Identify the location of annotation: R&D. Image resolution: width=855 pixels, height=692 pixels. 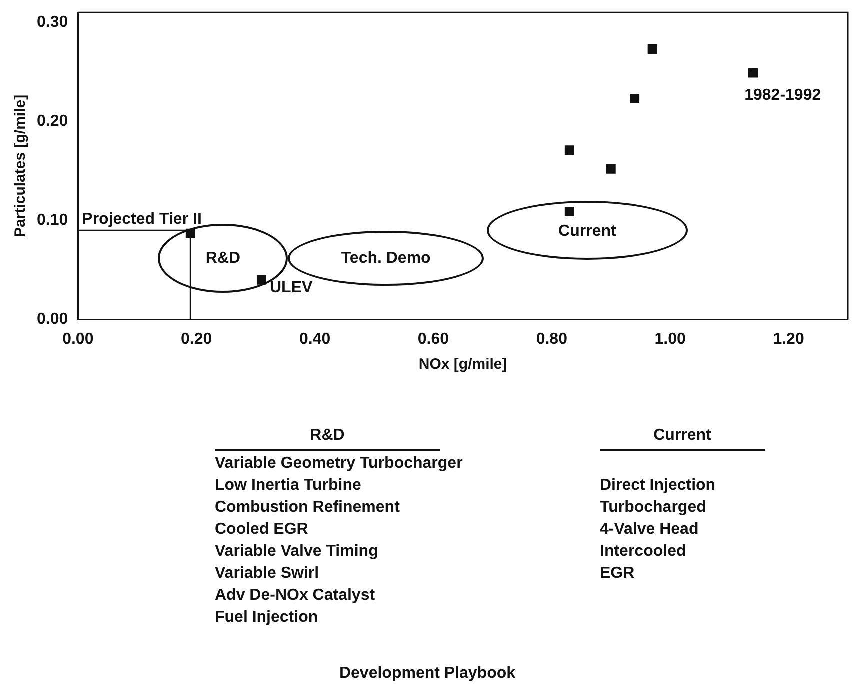
(223, 258).